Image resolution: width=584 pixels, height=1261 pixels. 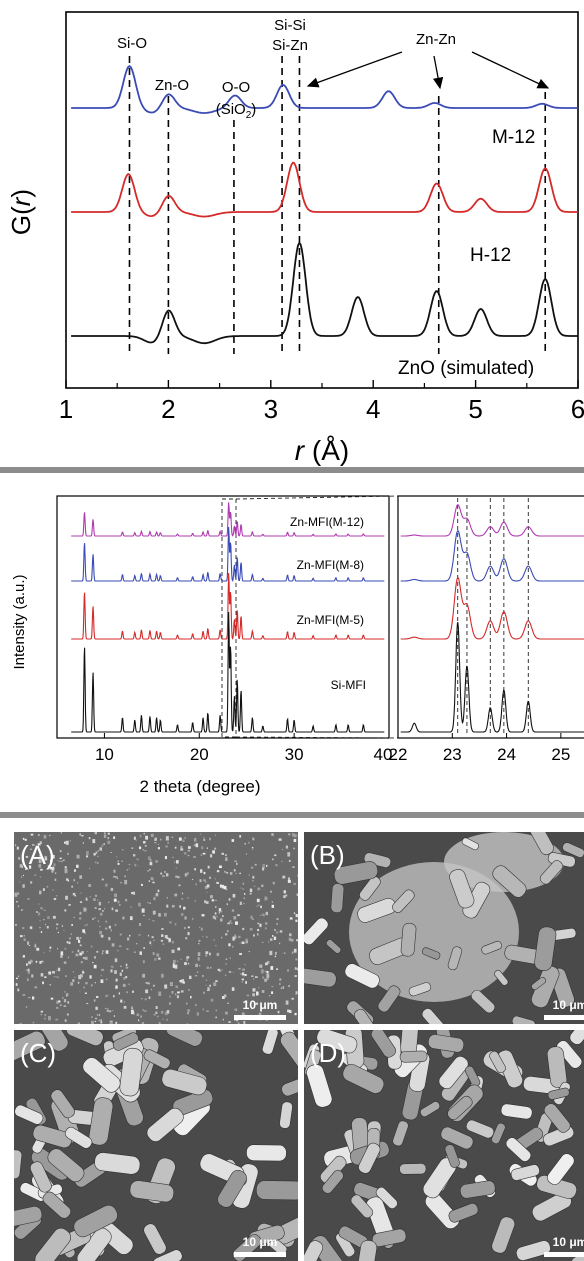 I want to click on sem-image-a: (A) 10 μm, so click(x=156, y=928).